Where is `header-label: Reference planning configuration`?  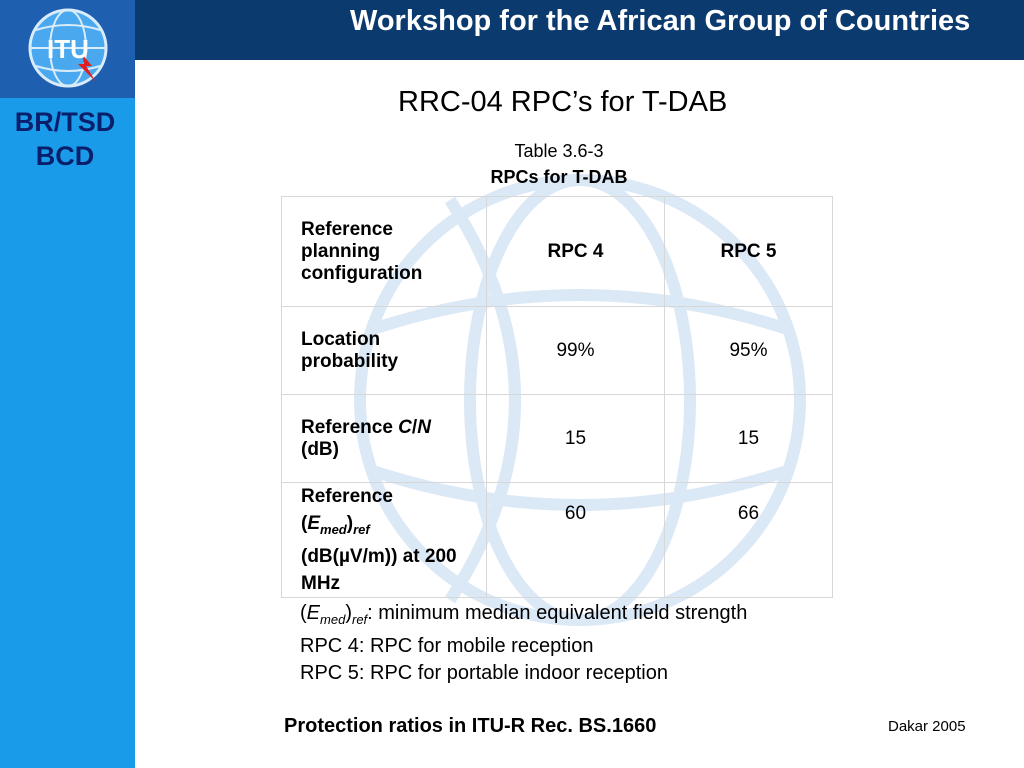 header-label: Reference planning configuration is located at coordinates (384, 251).